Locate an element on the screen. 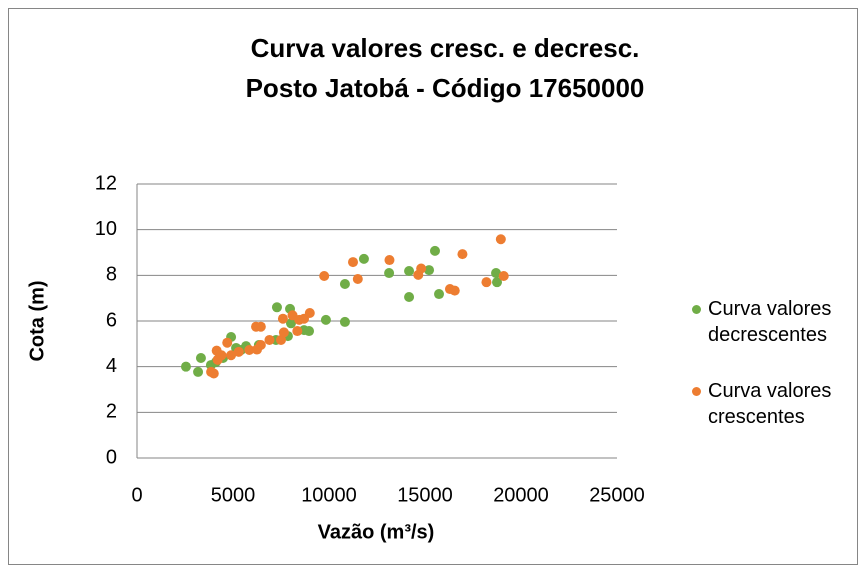  y-tick-label: 6 is located at coordinates (111, 320).